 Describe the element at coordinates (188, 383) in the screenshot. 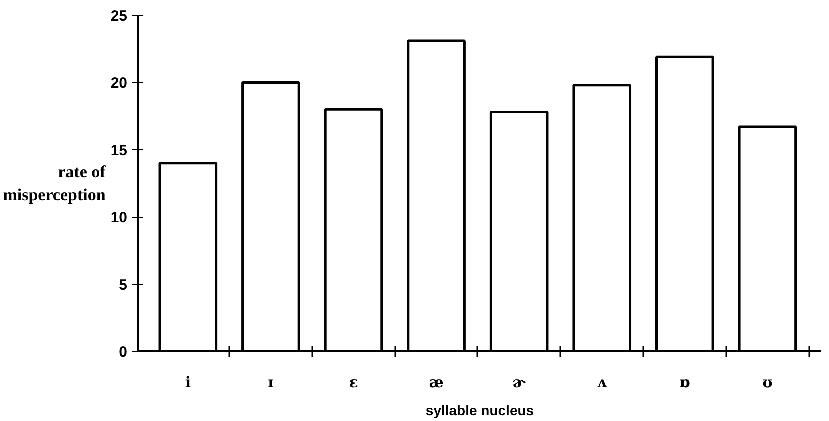

I see `x-tick-label: i` at that location.